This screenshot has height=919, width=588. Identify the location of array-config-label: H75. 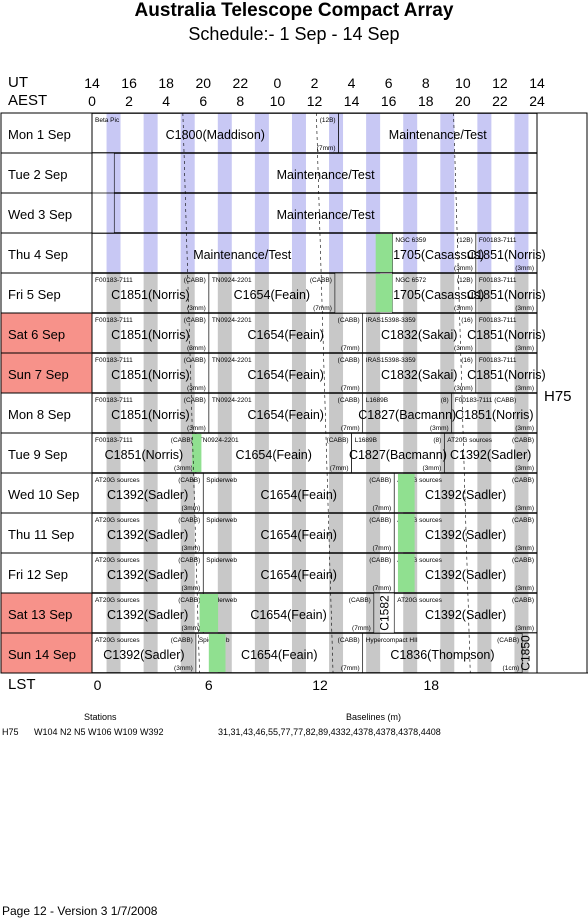
(558, 396).